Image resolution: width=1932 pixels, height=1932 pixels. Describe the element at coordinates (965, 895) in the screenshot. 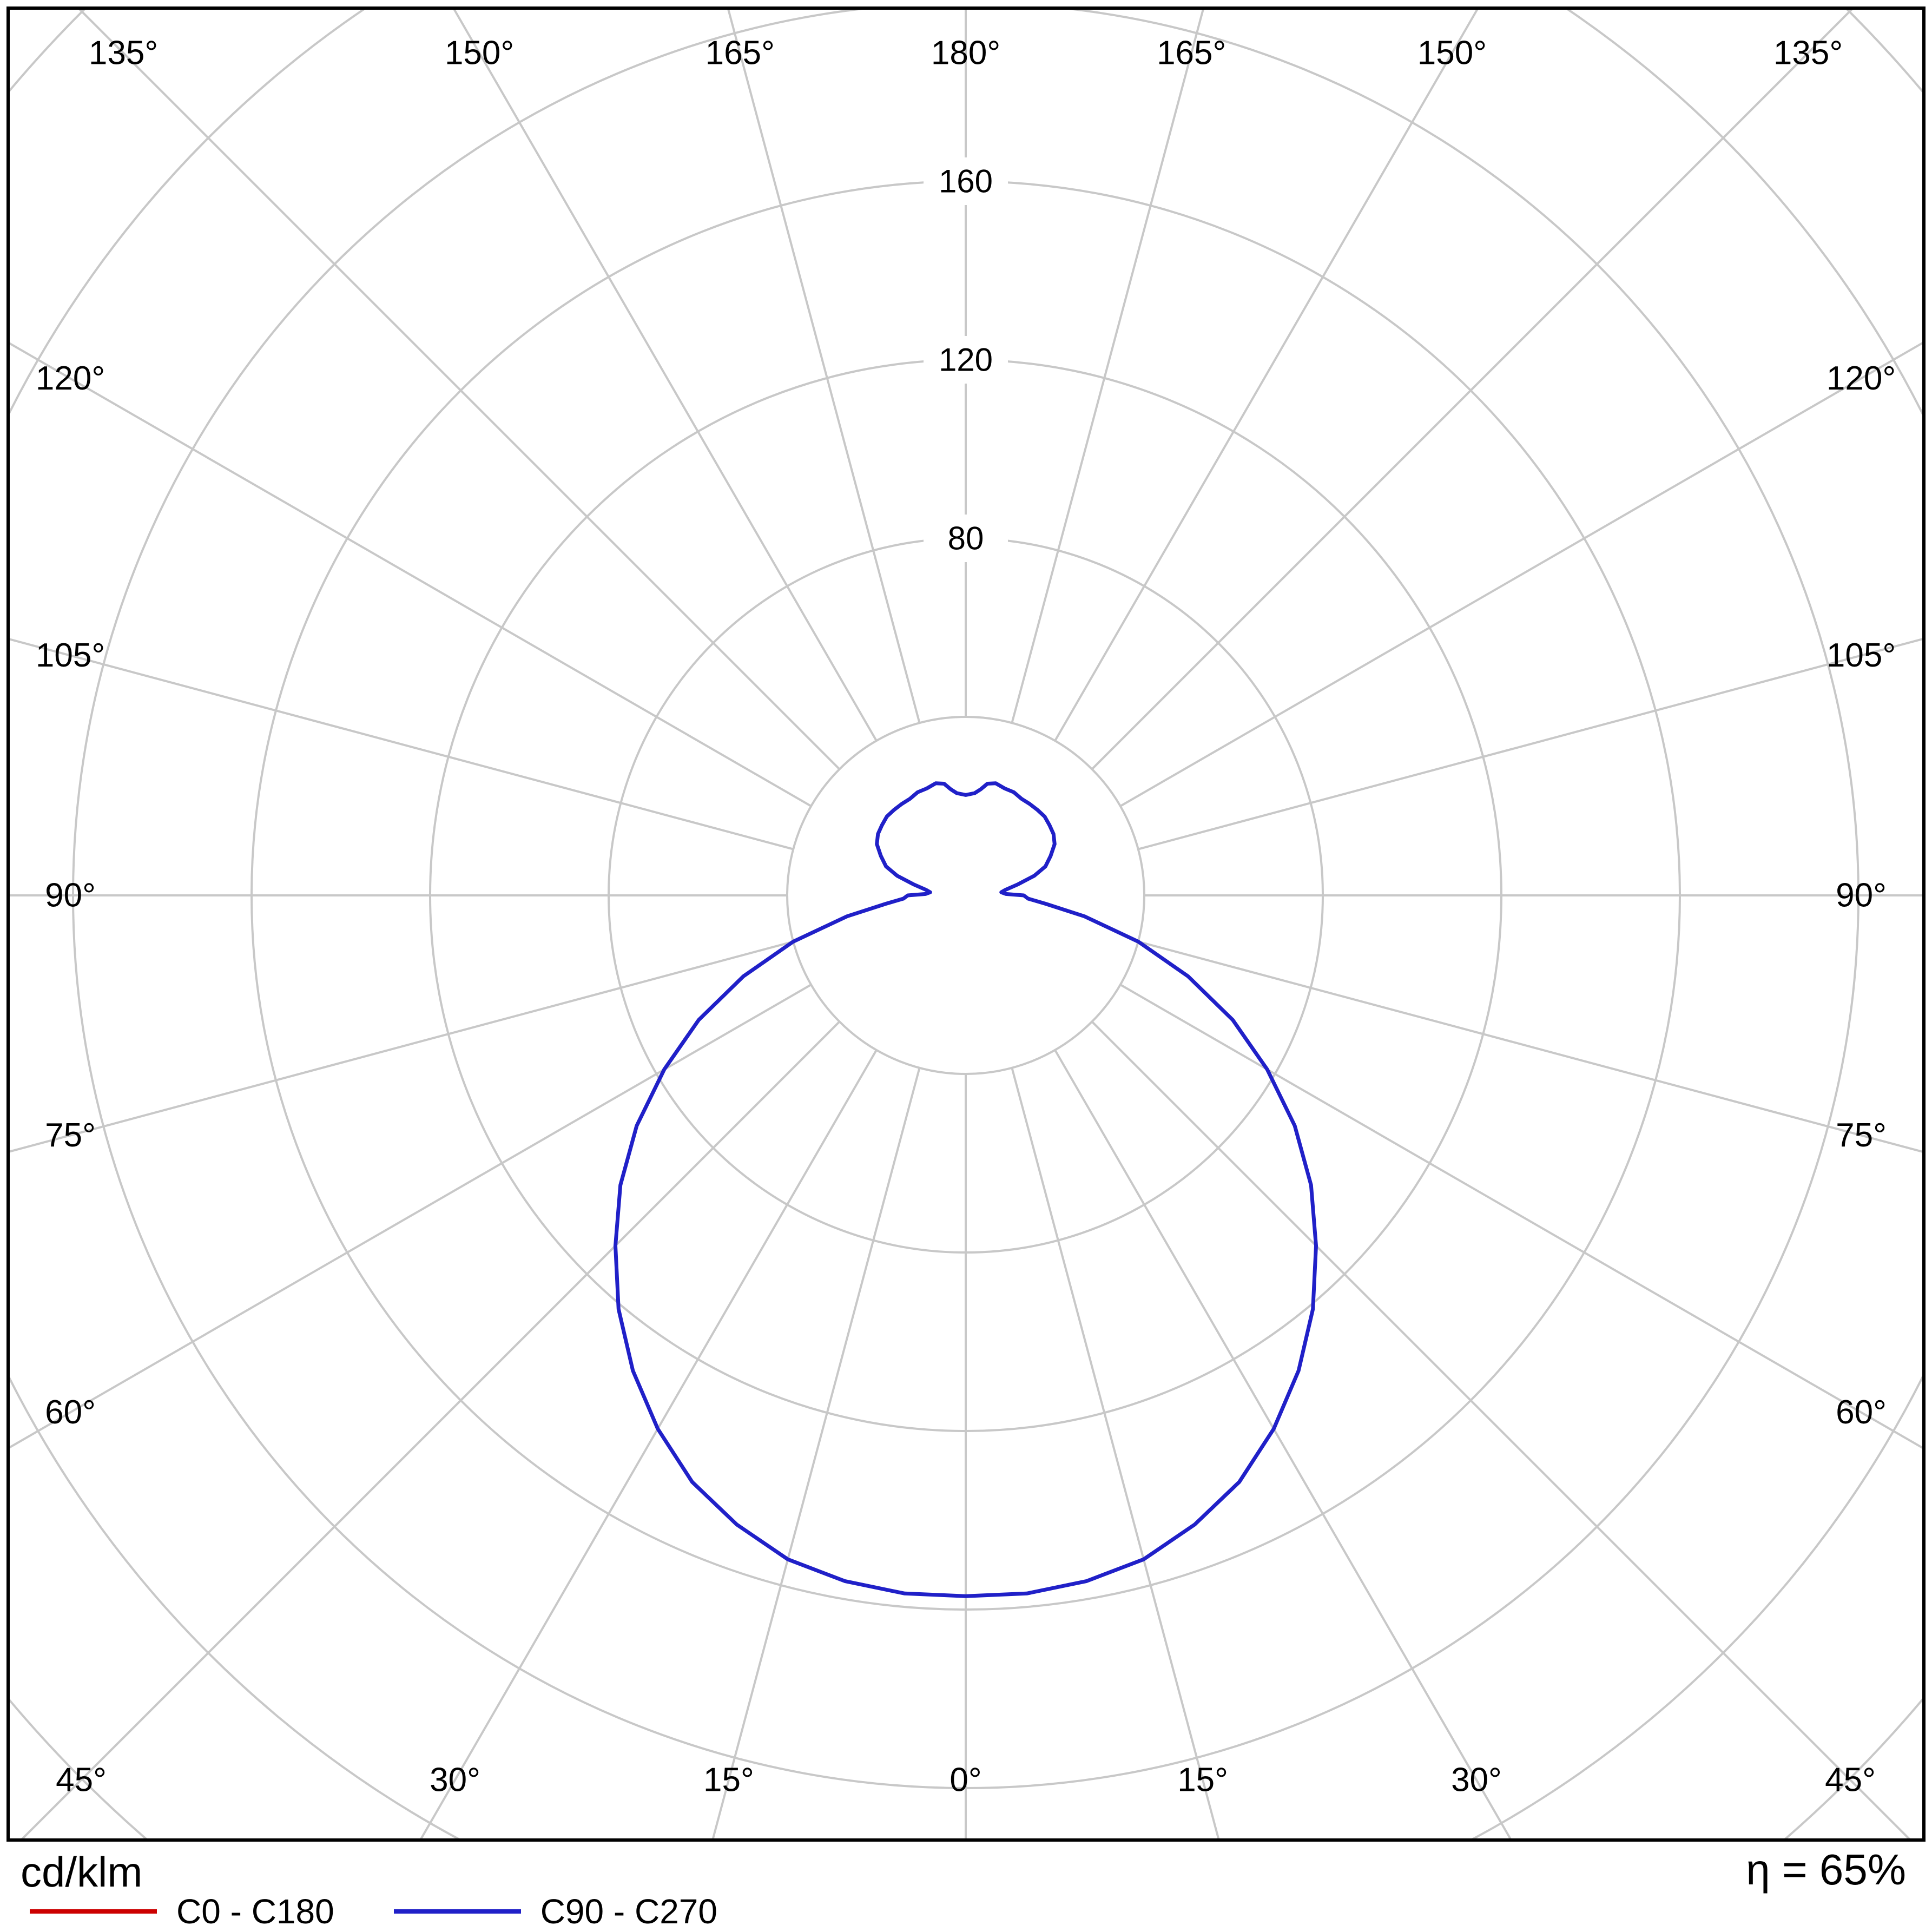

I see `grid-circle` at that location.